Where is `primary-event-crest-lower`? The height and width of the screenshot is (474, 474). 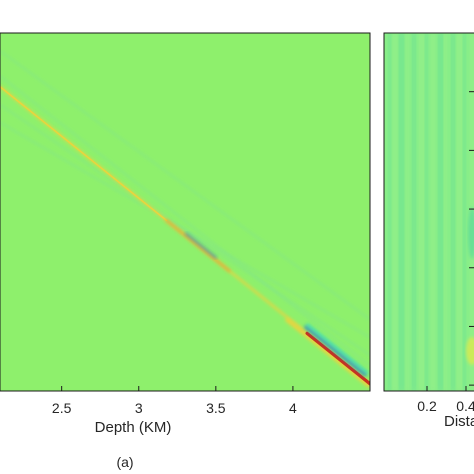 primary-event-crest-lower is located at coordinates (327, 353).